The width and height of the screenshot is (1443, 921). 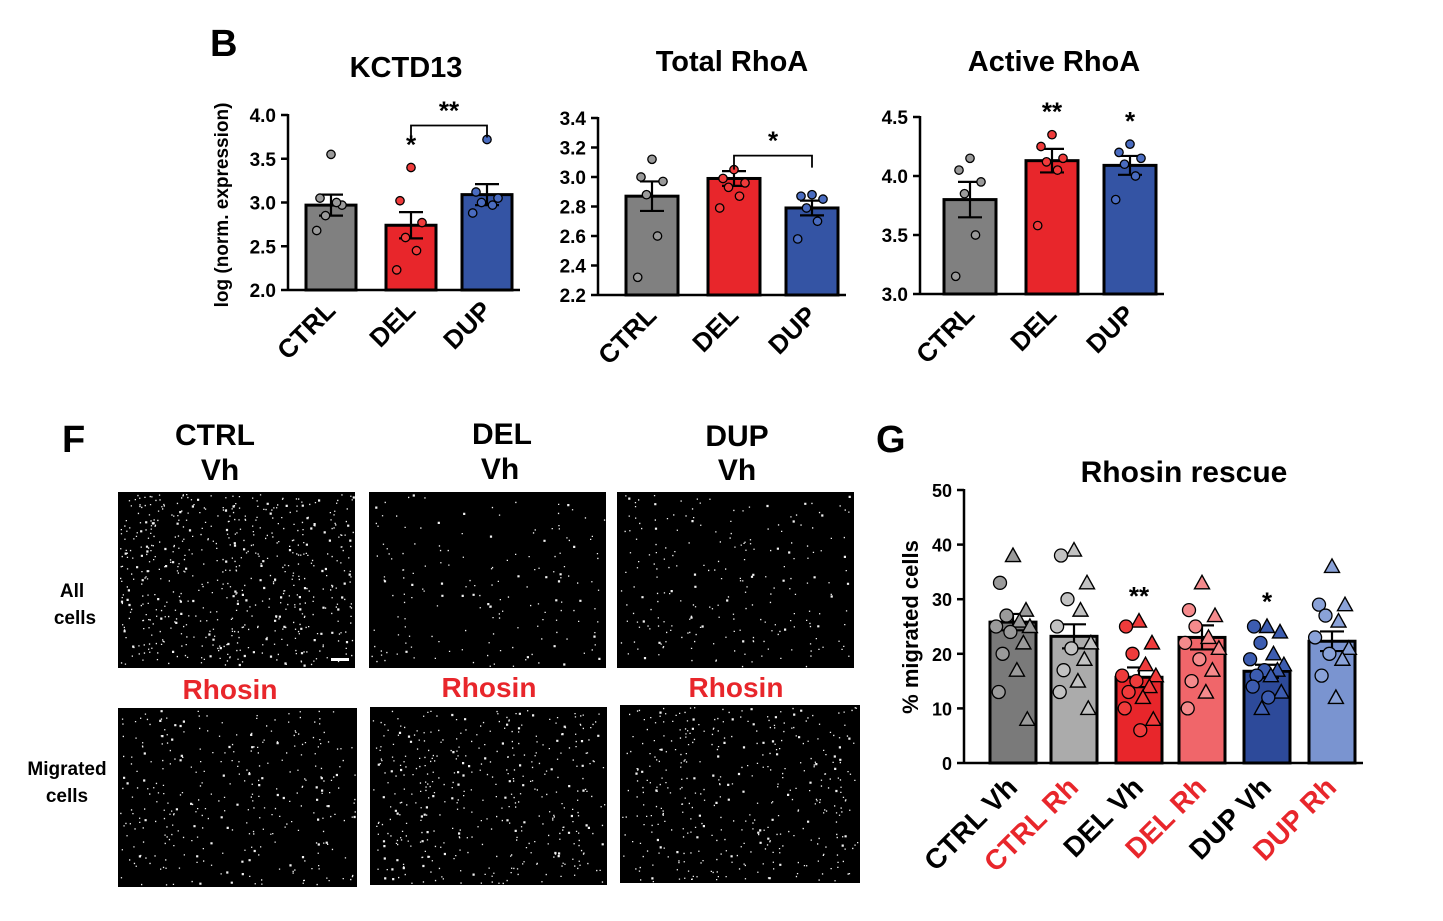 What do you see at coordinates (942, 709) in the screenshot?
I see `y-tick-label: 10` at bounding box center [942, 709].